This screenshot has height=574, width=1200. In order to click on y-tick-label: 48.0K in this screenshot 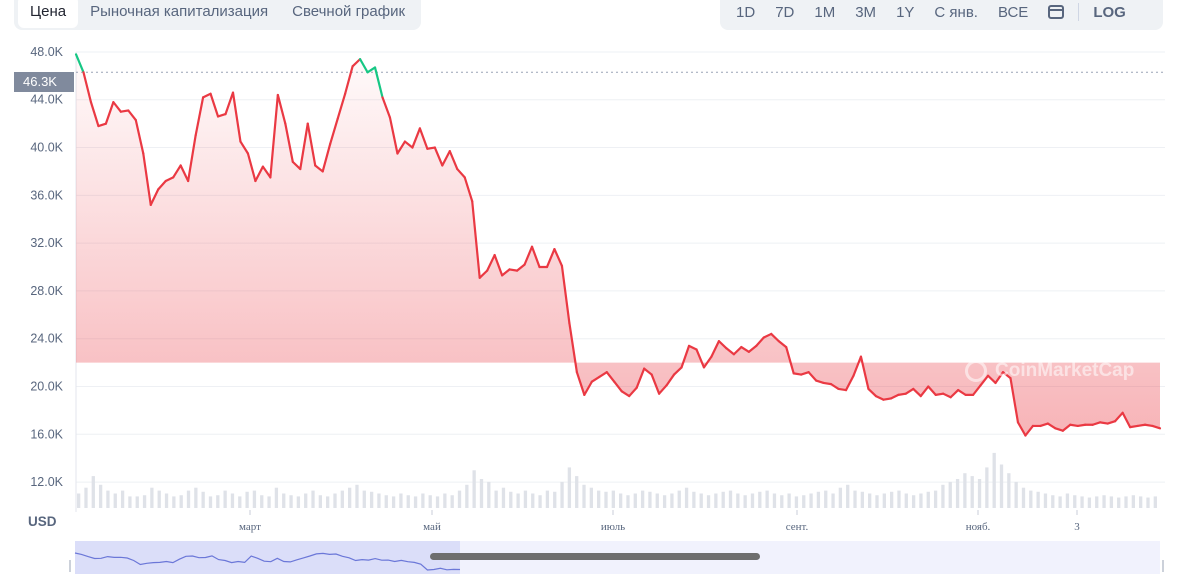, I will do `click(46, 52)`.